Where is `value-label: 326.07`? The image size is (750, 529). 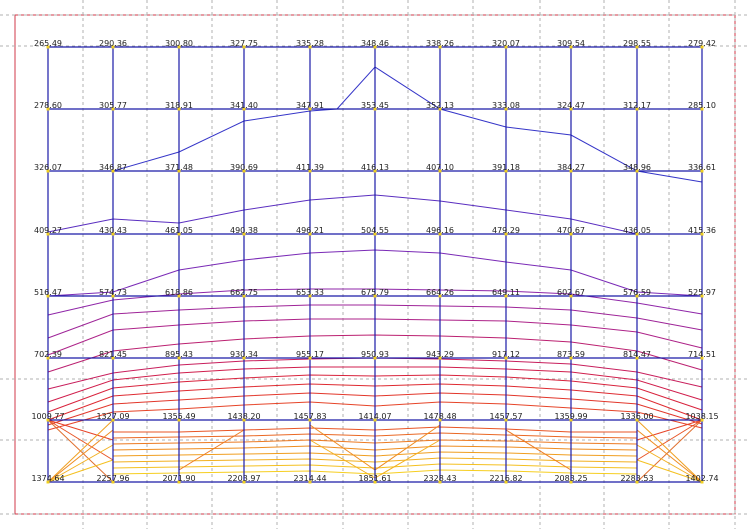 value-label: 326.07 is located at coordinates (48, 167).